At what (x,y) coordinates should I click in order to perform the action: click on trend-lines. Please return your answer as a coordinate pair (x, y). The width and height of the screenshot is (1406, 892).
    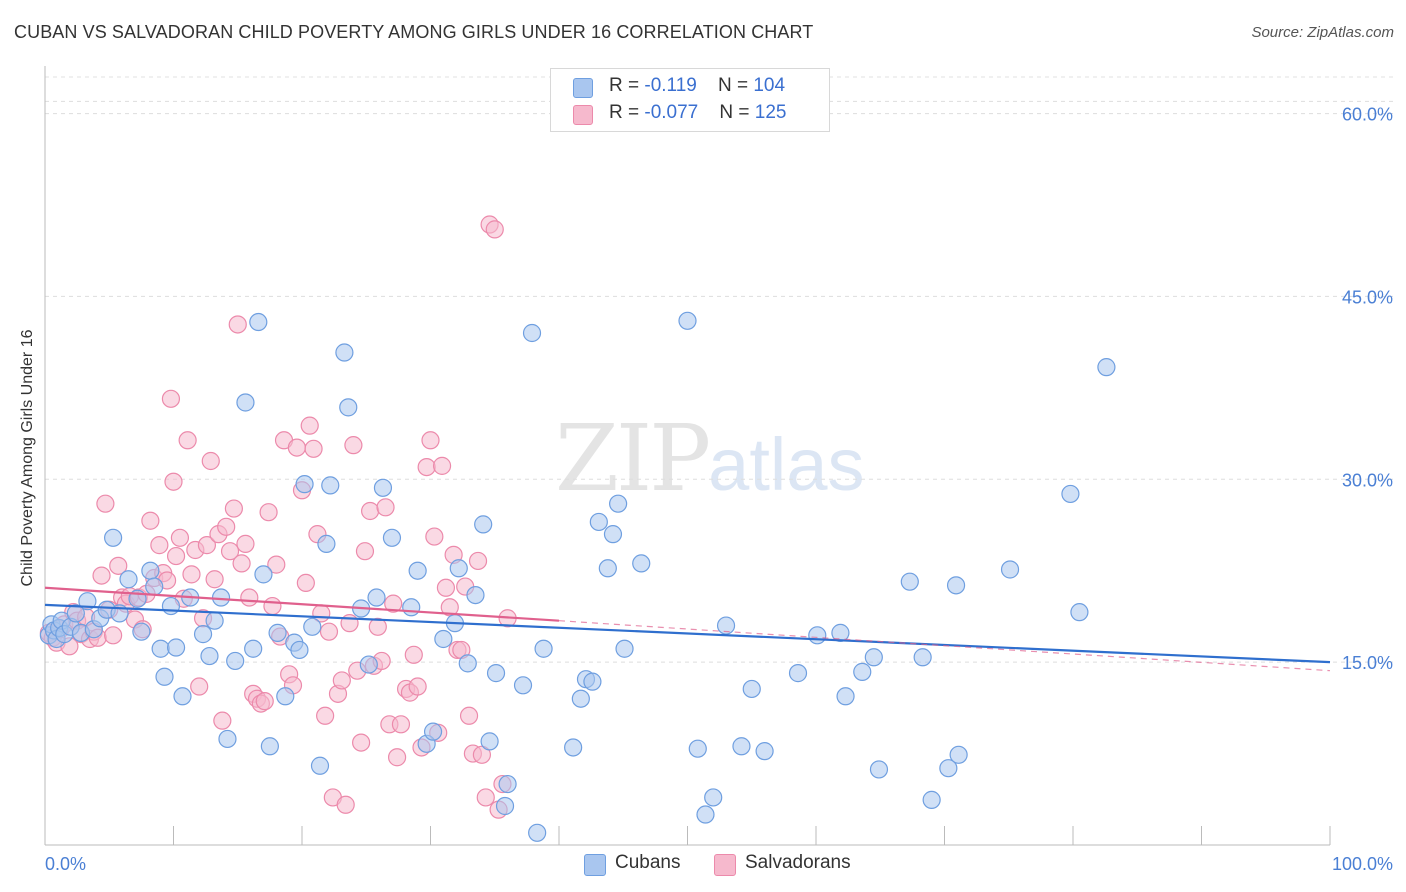
    Looking at the image, I should click on (687, 629).